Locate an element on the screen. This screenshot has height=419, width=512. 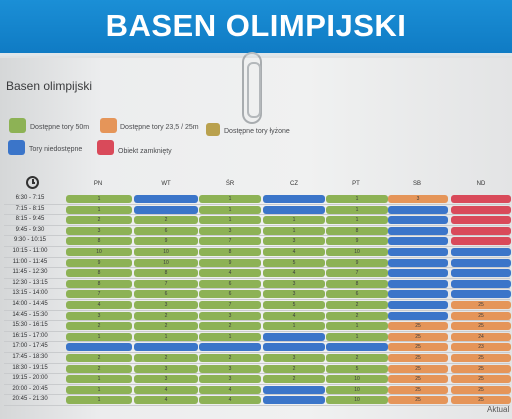
legend-label-lanes-25m: Dostępne tory 23,5 / 25m is located at coordinates (159, 127).